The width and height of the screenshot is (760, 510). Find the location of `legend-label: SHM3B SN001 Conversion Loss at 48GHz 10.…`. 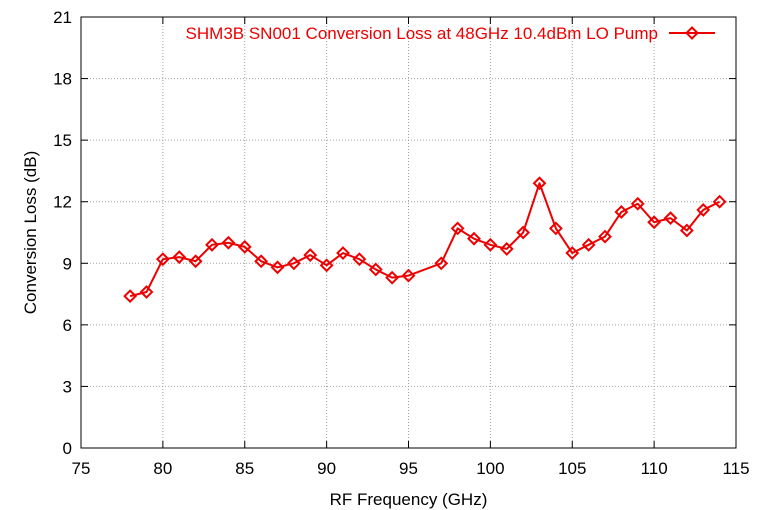

legend-label: SHM3B SN001 Conversion Loss at 48GHz 10.… is located at coordinates (422, 33).